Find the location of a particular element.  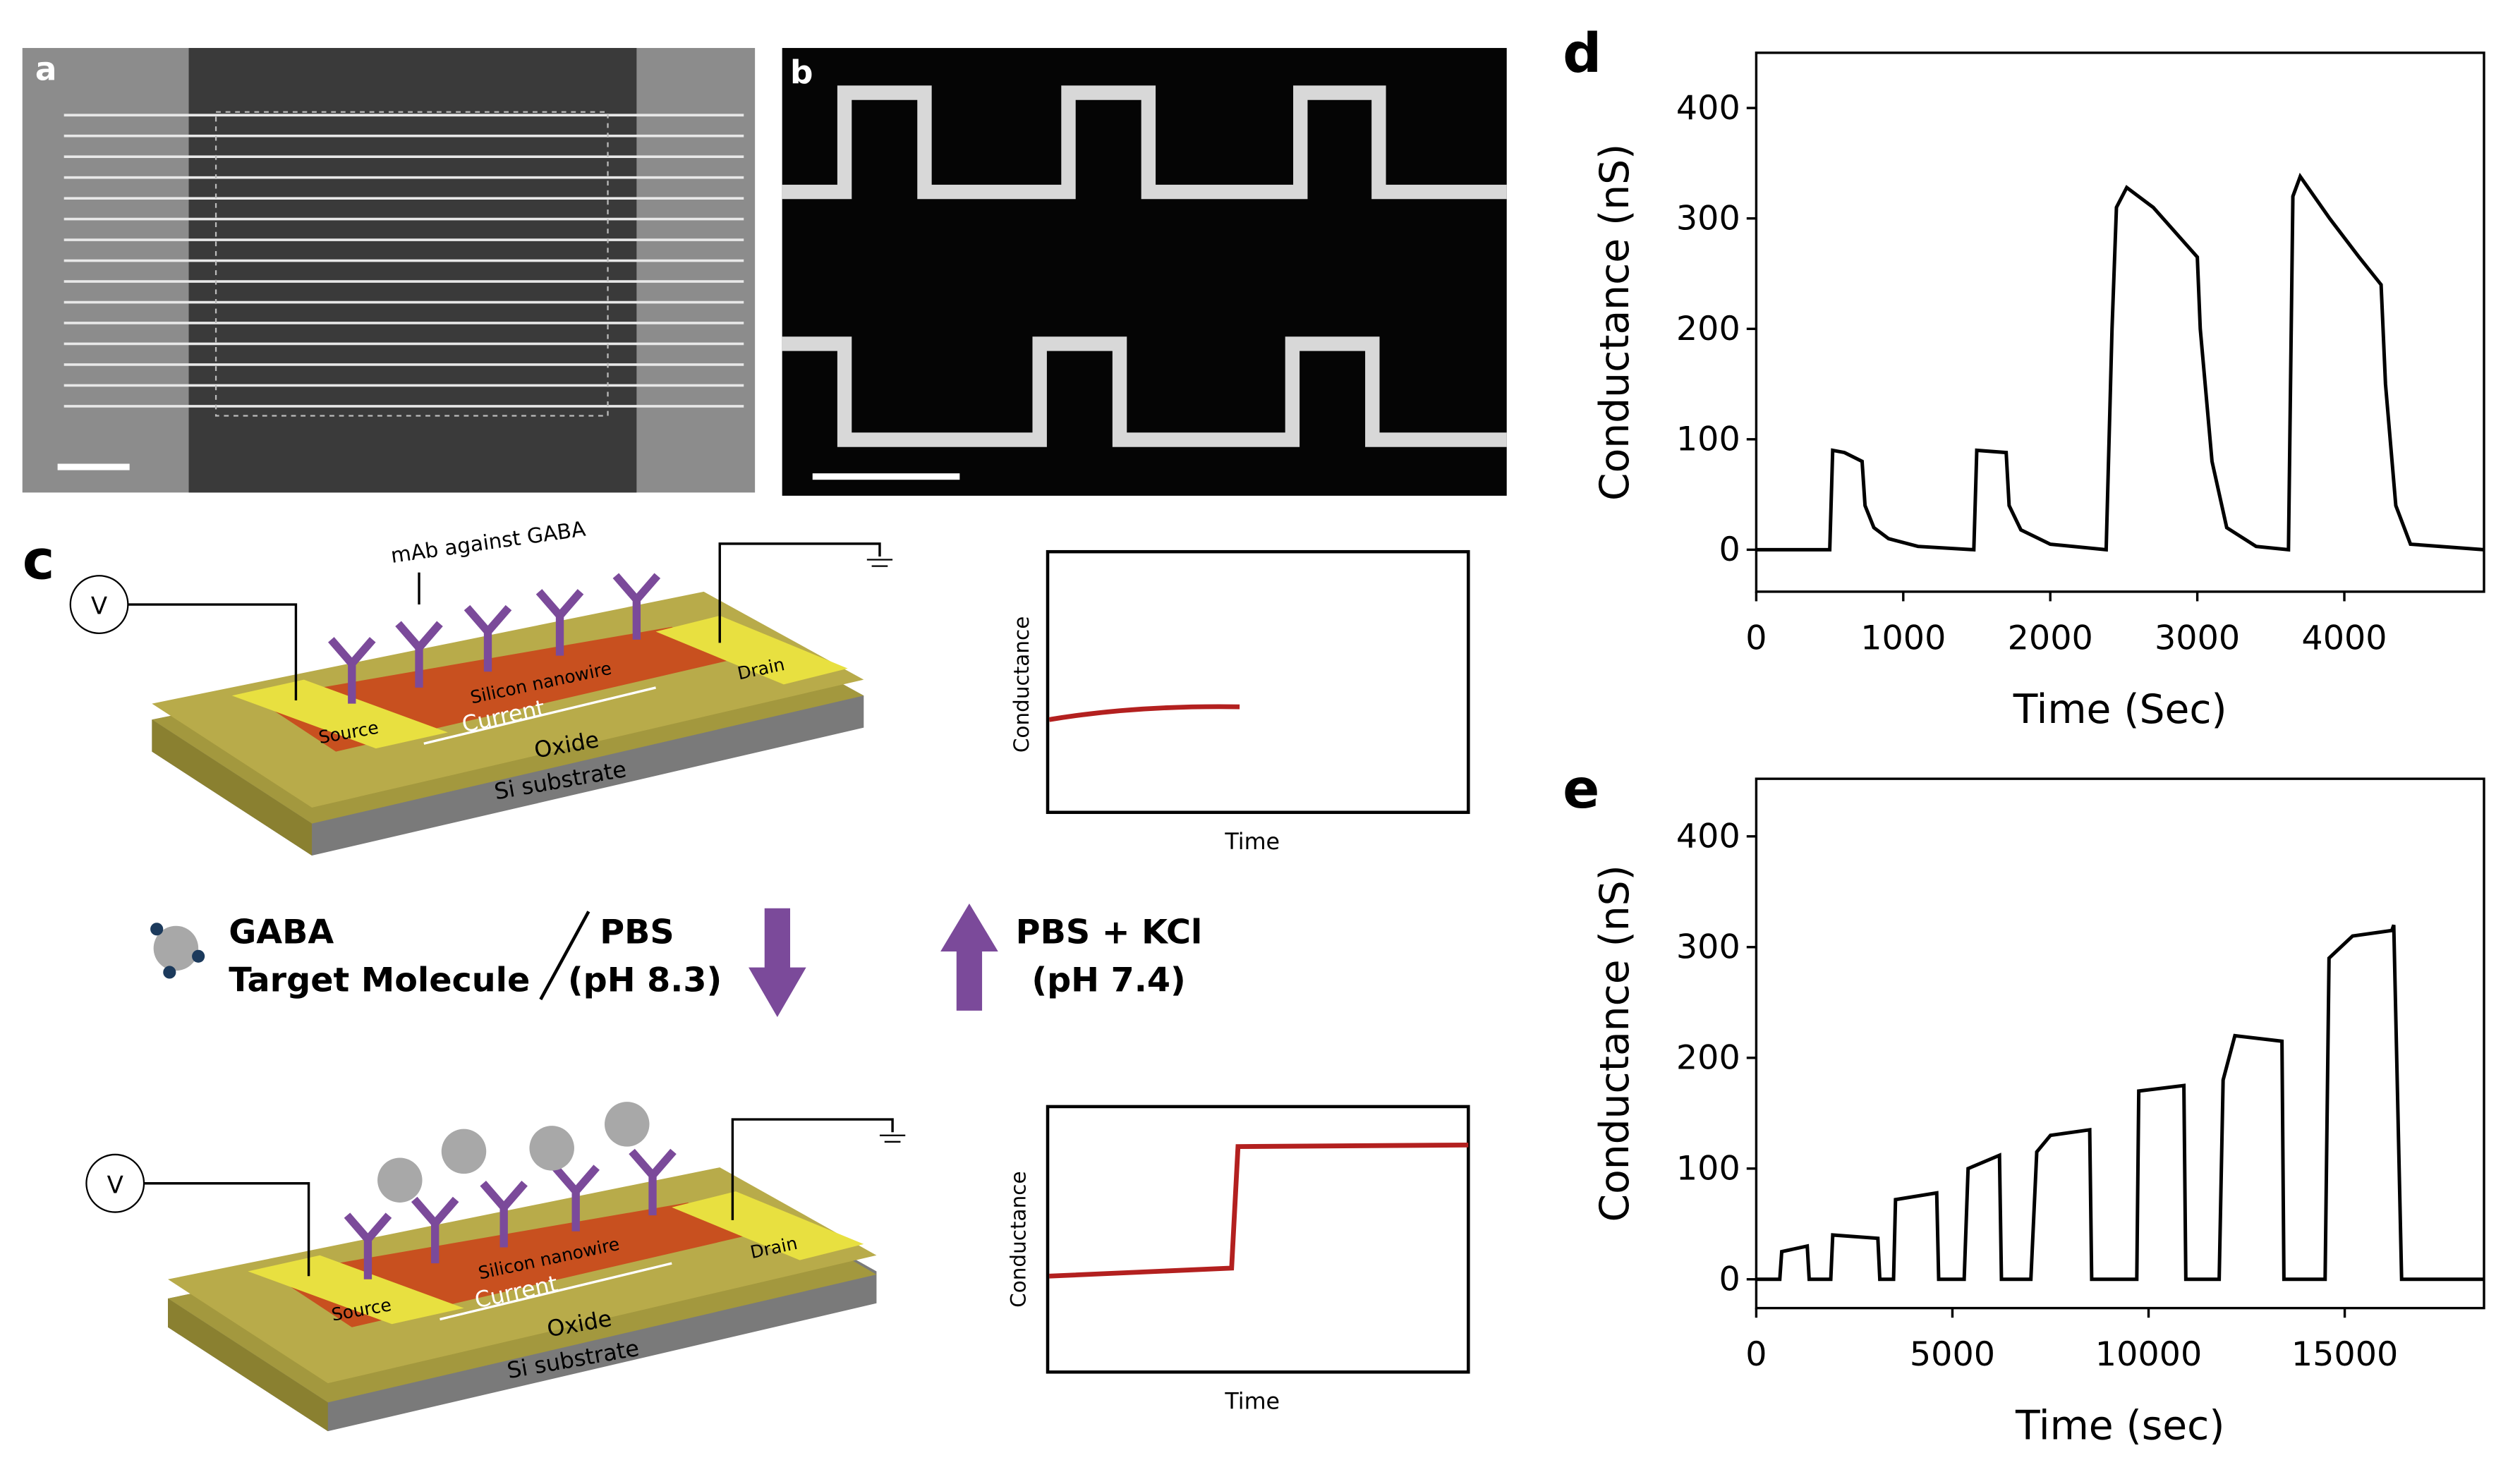

x-axis-label: Time (Sec) is located at coordinates (2120, 709).